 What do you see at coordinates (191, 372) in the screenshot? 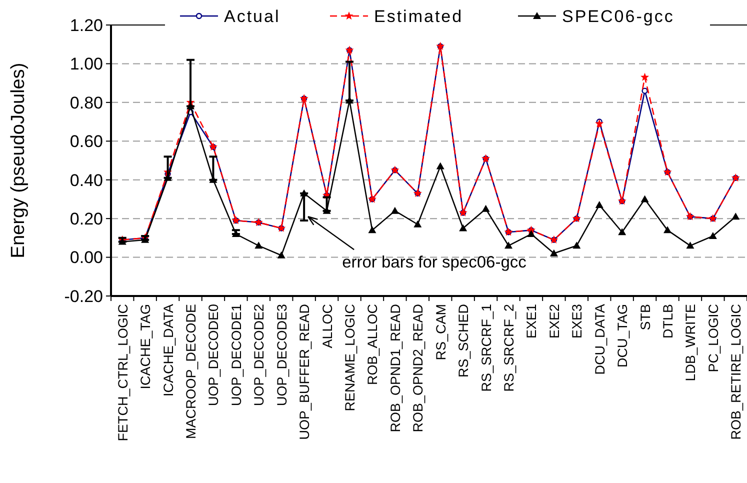
I see `x-tick-label: MACROOP_DECODE` at bounding box center [191, 372].